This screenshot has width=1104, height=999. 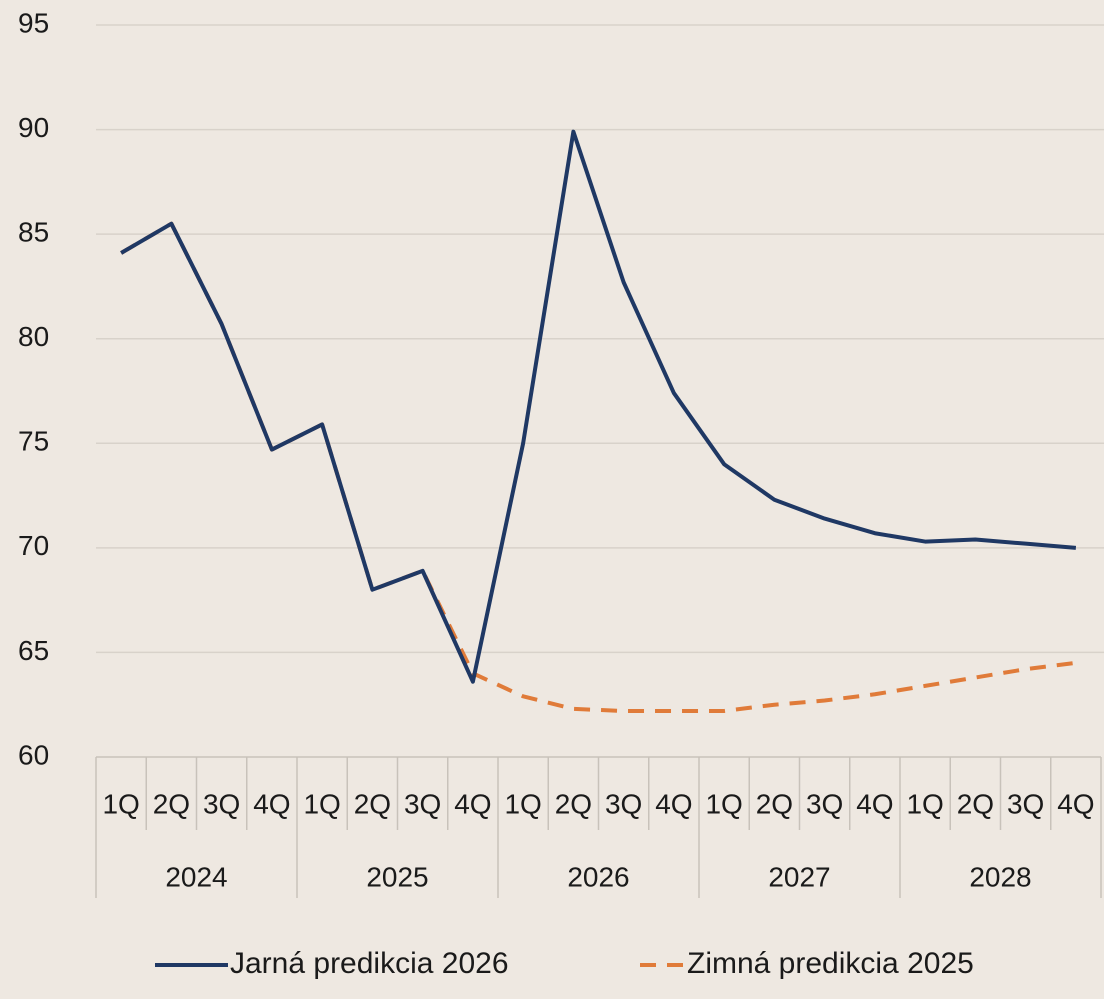 What do you see at coordinates (33, 232) in the screenshot?
I see `y-tick-label: 85` at bounding box center [33, 232].